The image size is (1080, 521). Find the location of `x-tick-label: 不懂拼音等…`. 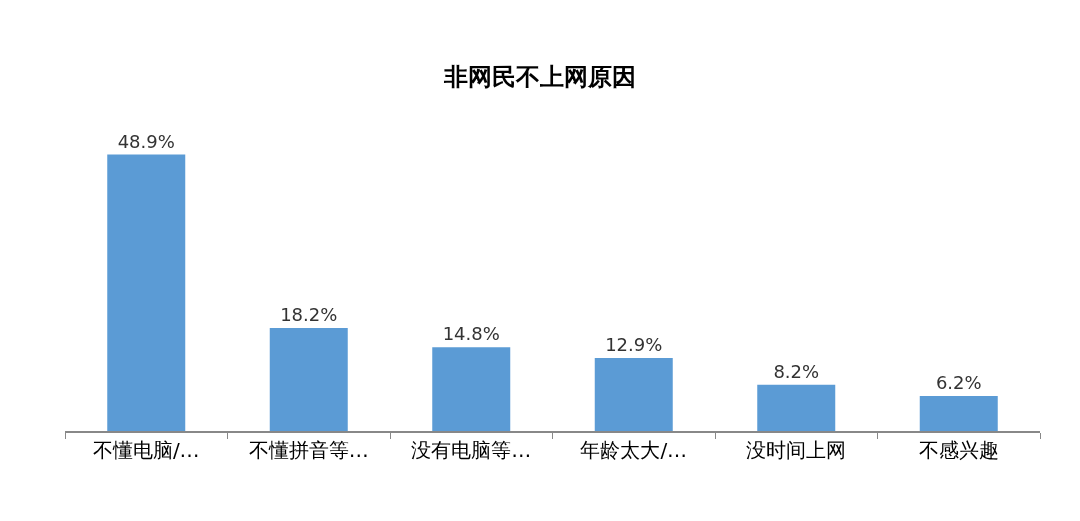

x-tick-label: 不懂拼音等… is located at coordinates (308, 449).